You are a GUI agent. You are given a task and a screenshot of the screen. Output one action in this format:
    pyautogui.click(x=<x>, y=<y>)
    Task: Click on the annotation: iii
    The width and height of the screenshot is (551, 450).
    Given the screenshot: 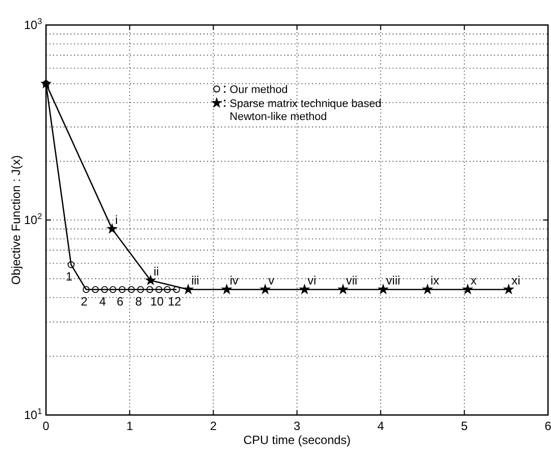 What is the action you would take?
    pyautogui.click(x=195, y=281)
    